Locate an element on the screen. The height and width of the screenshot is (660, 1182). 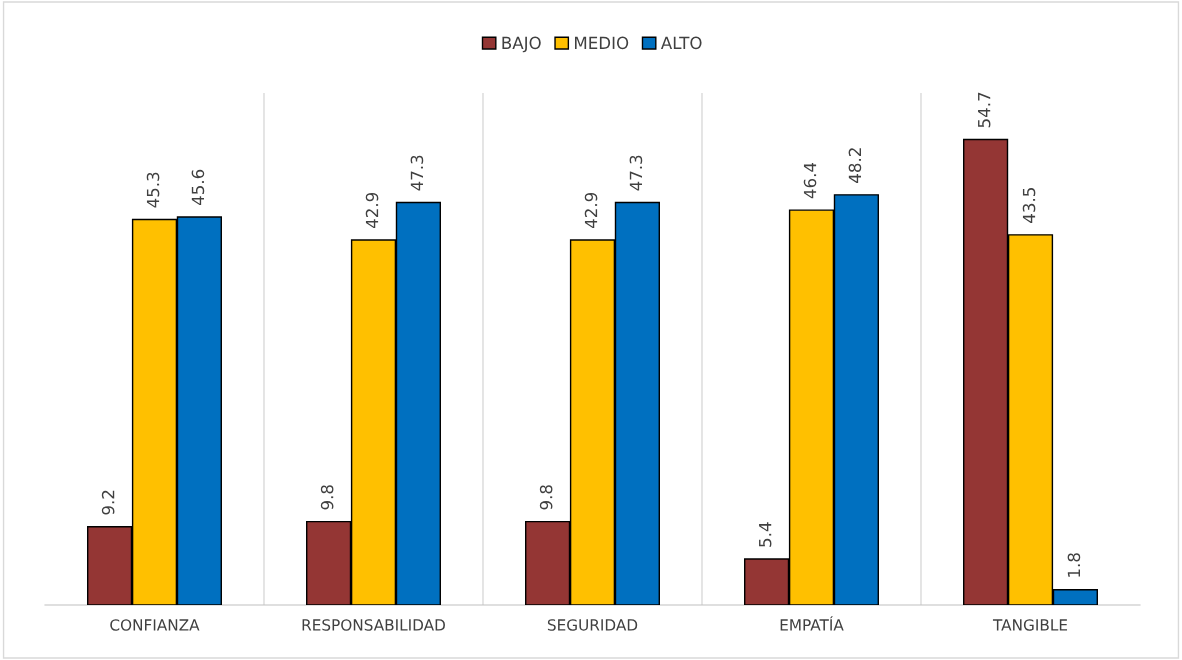
data-label: 9.2 is located at coordinates (108, 502).